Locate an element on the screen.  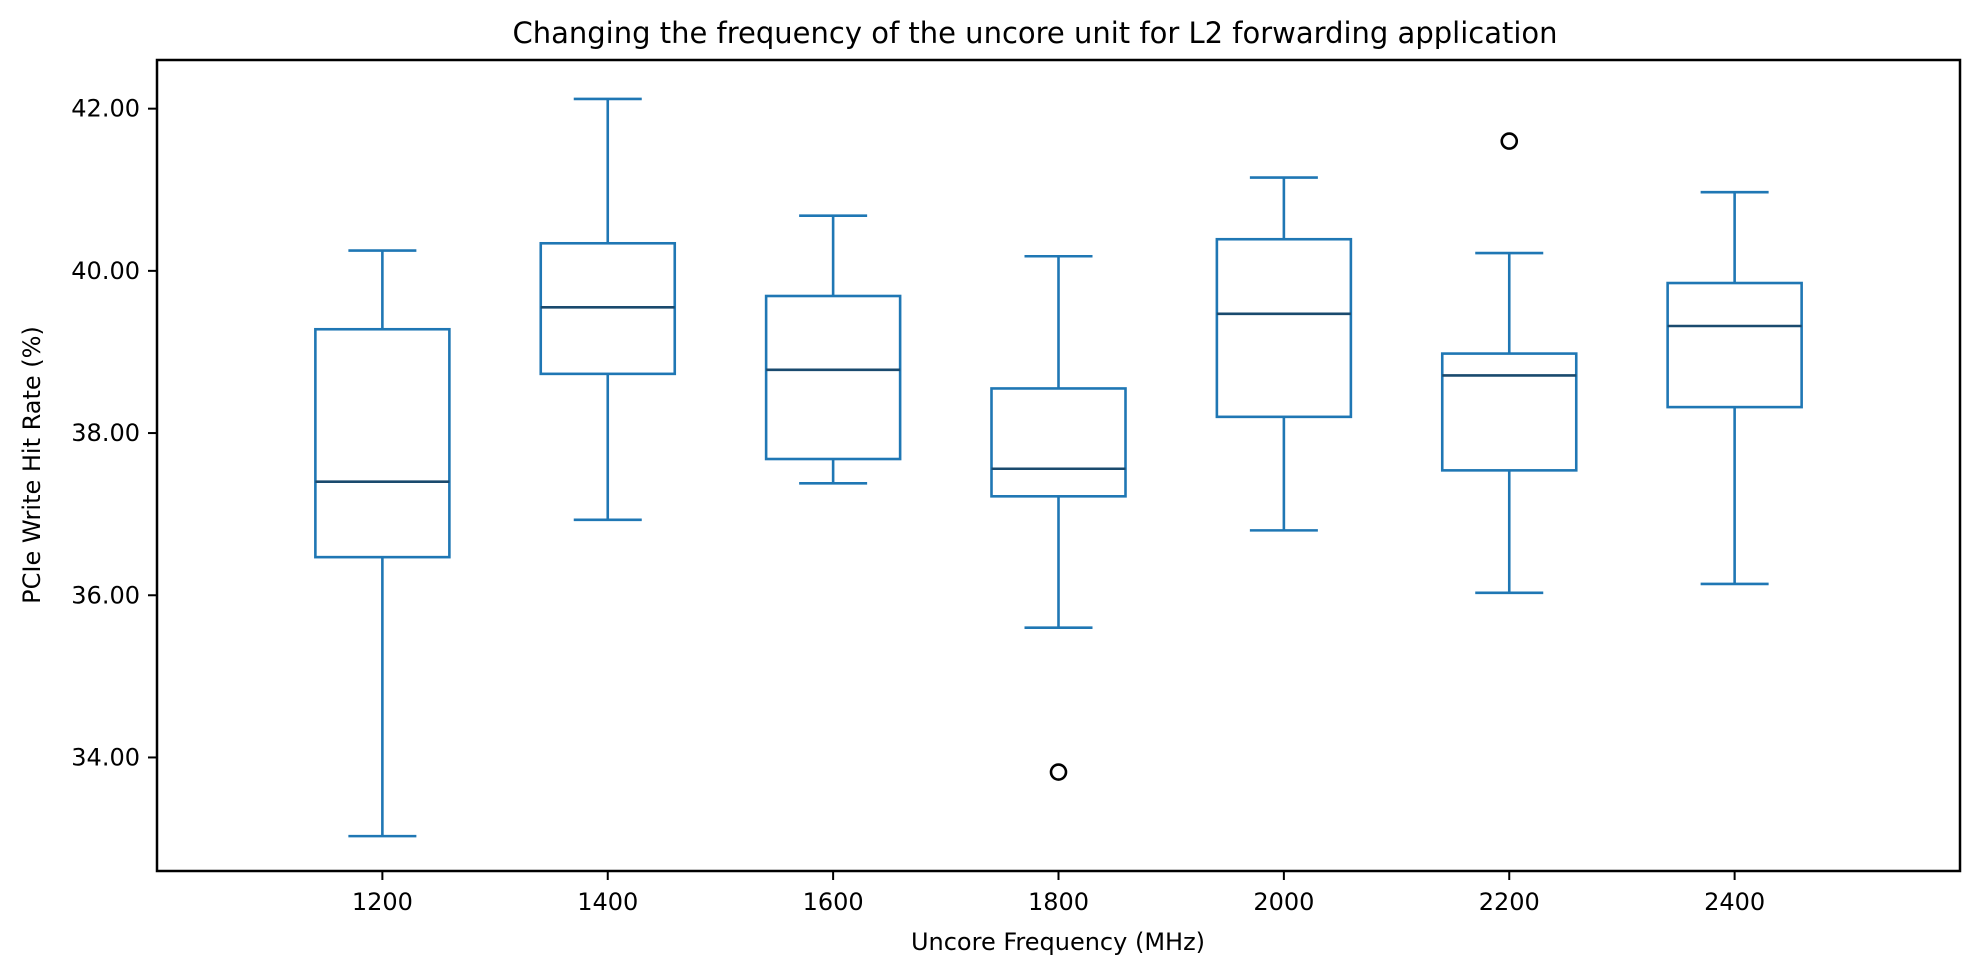
x-tick-label: 1800 is located at coordinates (1058, 902).